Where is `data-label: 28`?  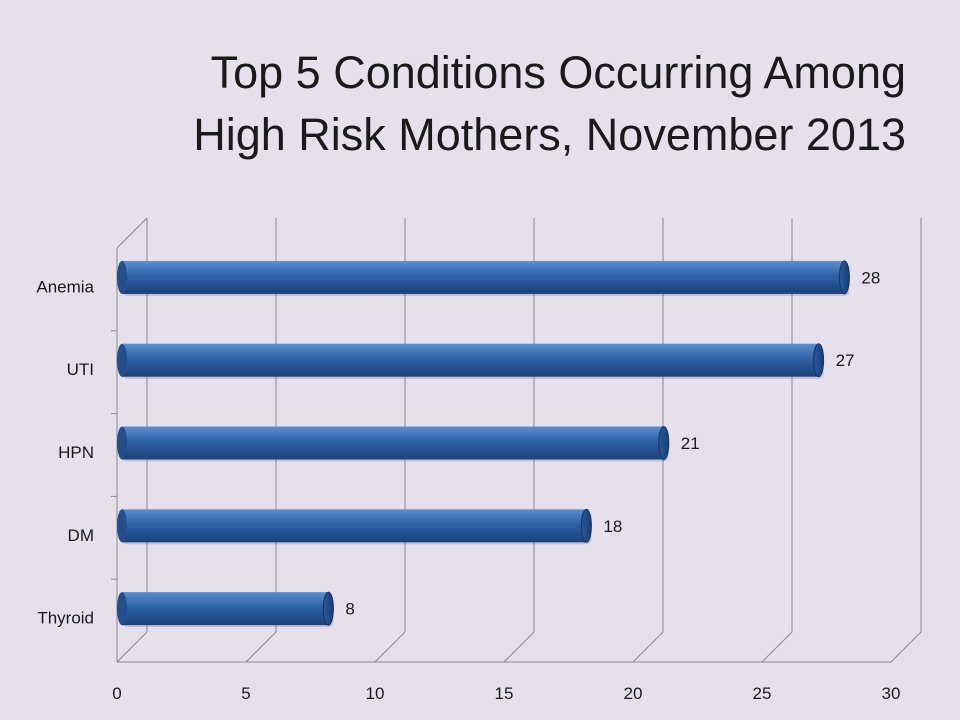
data-label: 28 is located at coordinates (870, 277).